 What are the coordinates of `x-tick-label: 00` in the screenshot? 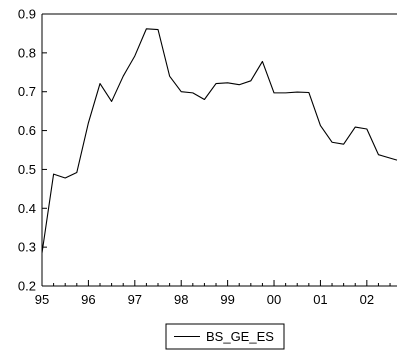 It's located at (274, 299).